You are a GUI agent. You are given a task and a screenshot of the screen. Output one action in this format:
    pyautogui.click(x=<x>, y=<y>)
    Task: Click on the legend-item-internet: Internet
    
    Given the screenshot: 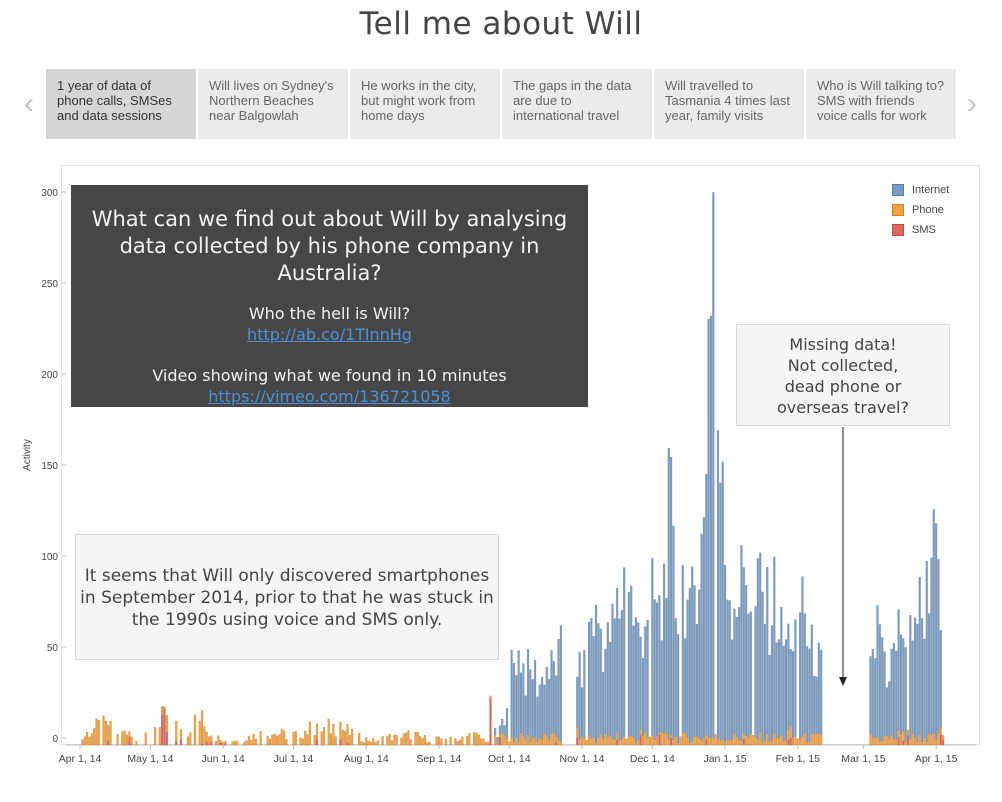 What is the action you would take?
    pyautogui.click(x=920, y=190)
    